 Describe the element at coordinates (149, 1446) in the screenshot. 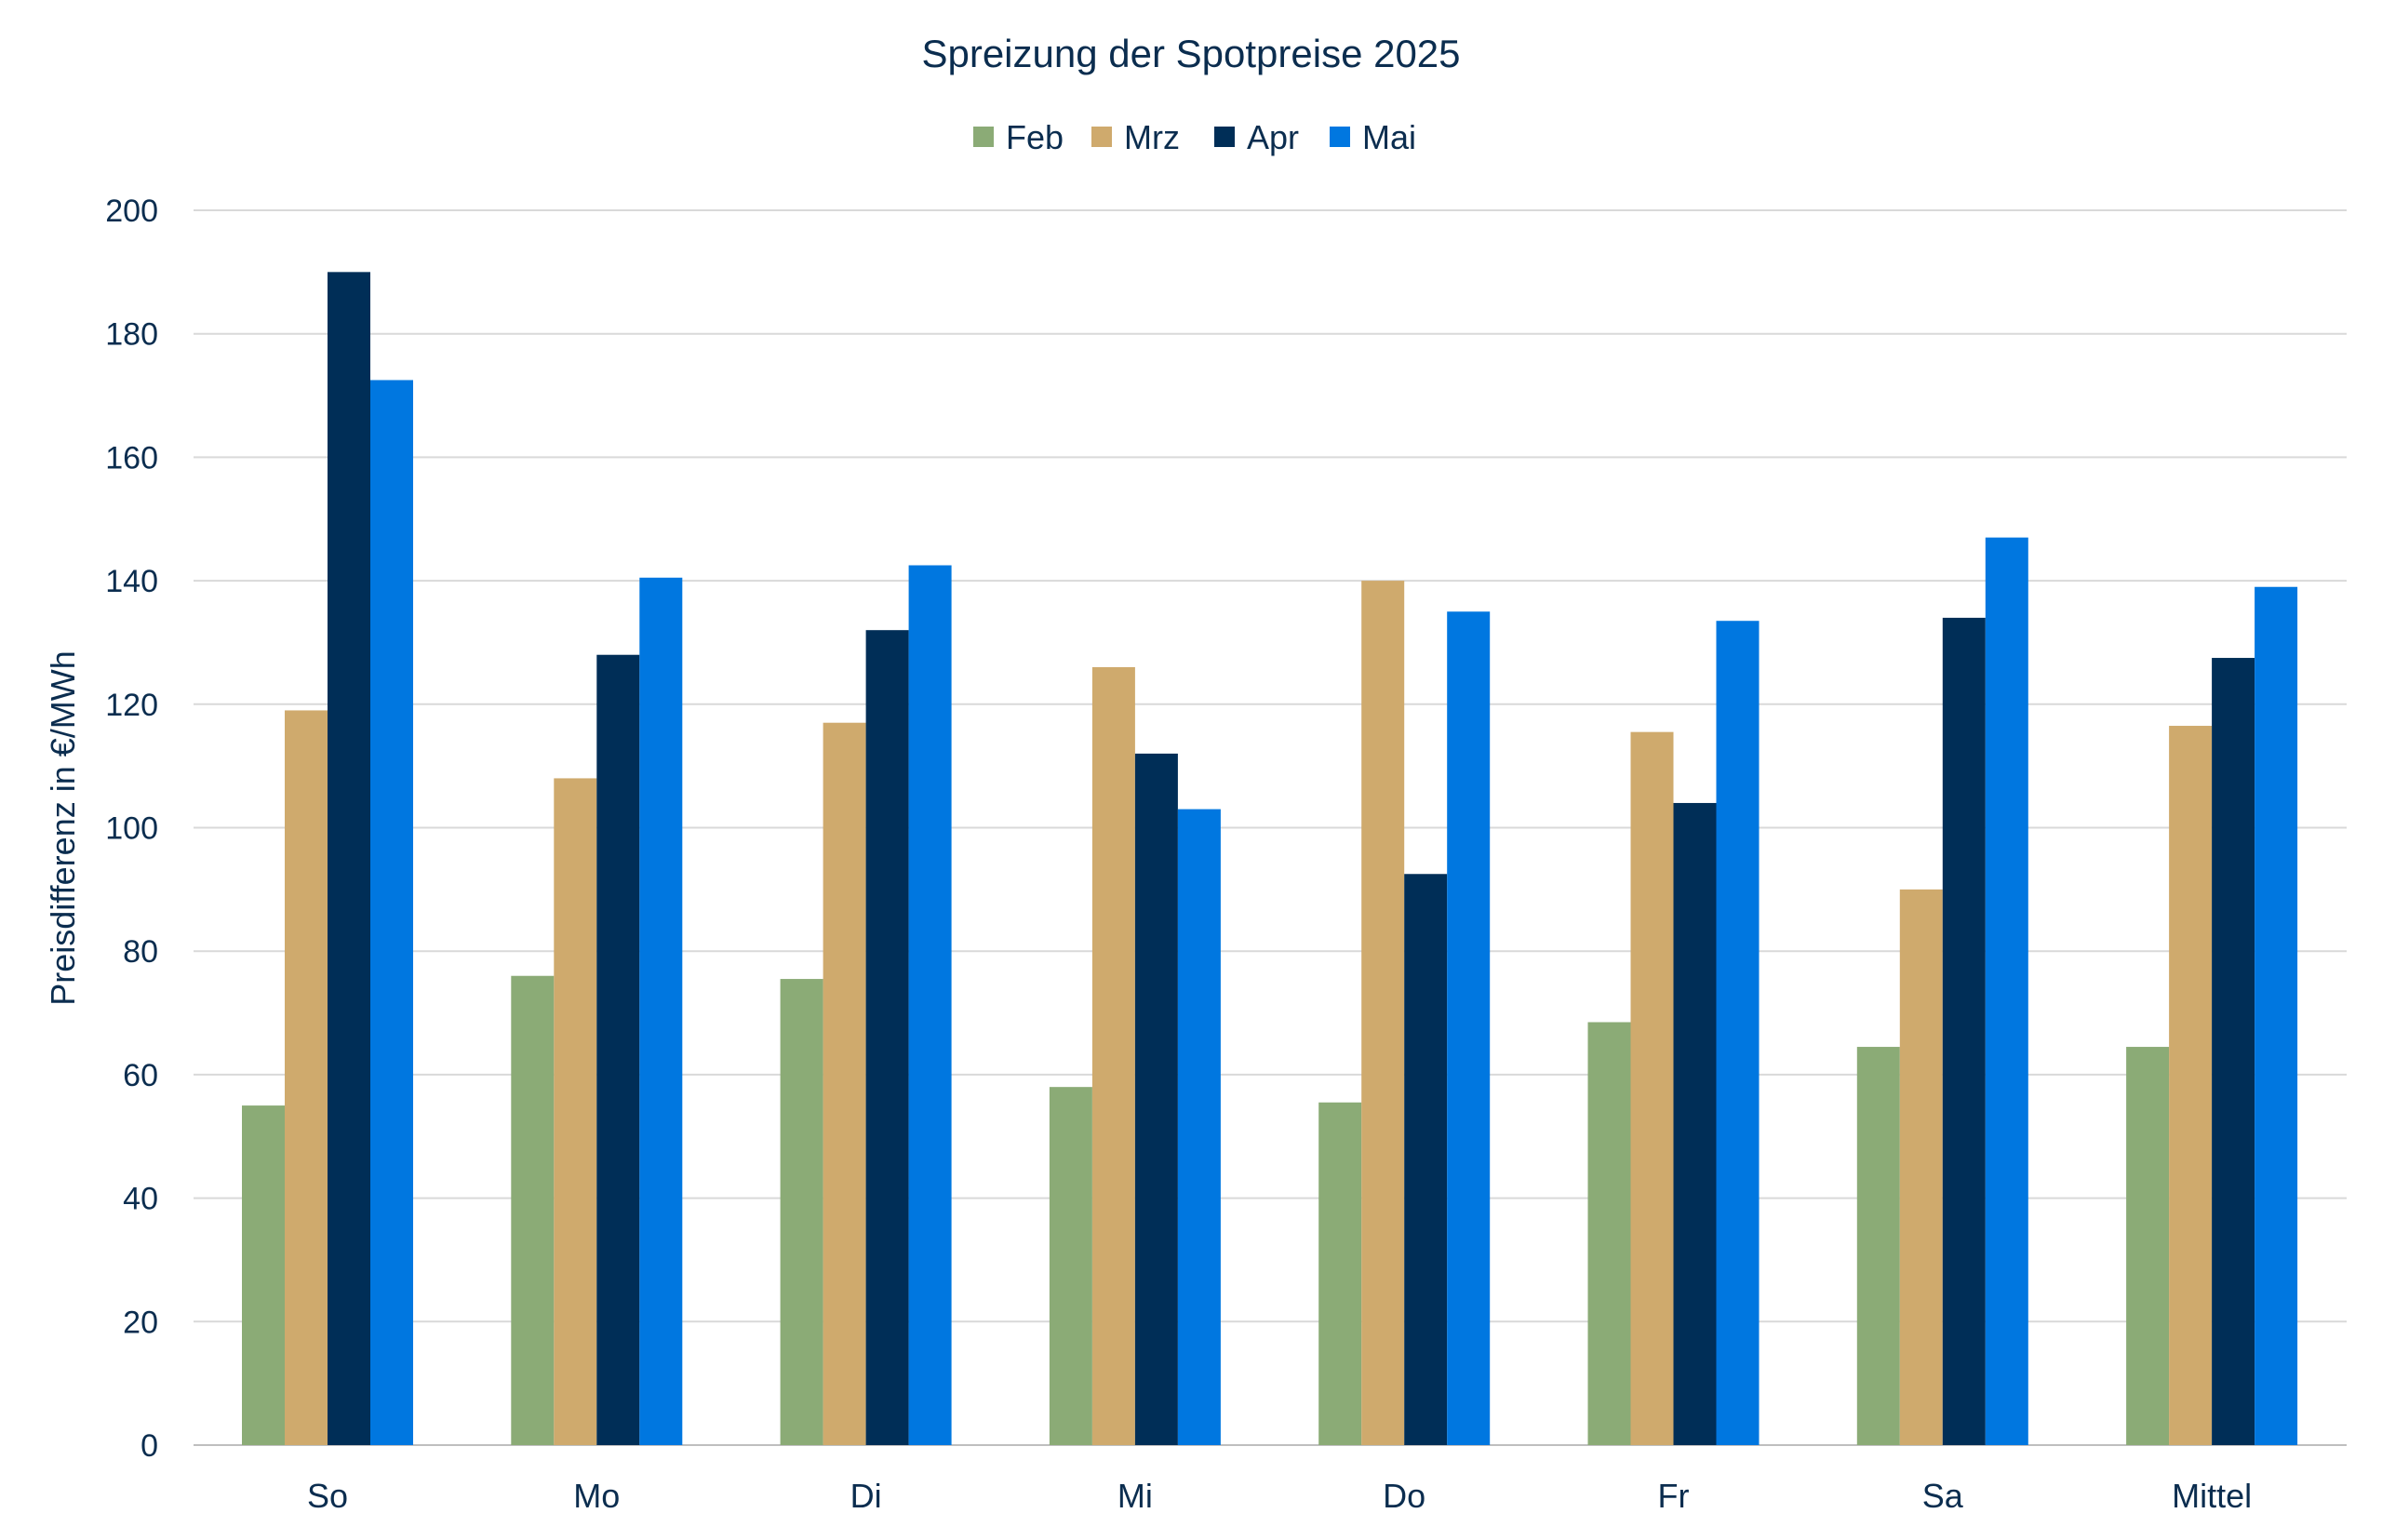

I see `y-tick-label: 0` at that location.